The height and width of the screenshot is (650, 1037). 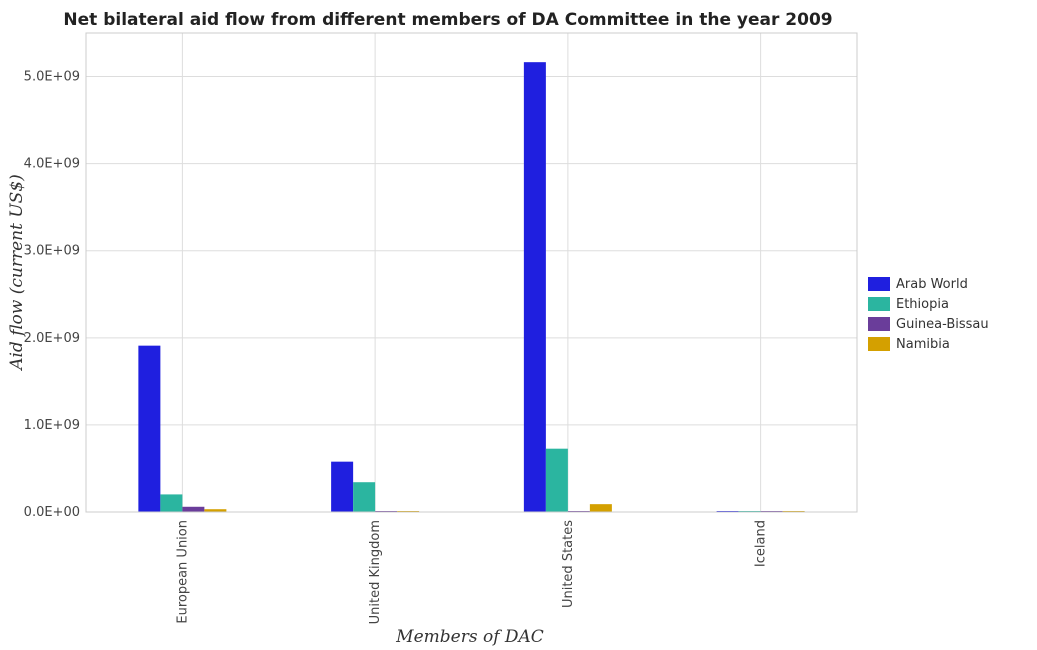 What do you see at coordinates (761, 543) in the screenshot?
I see `x-tick-label: Iceland` at bounding box center [761, 543].